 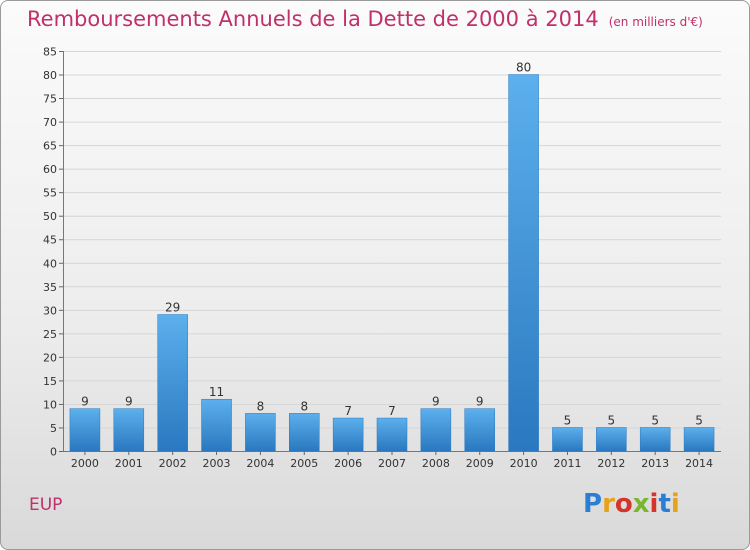 What do you see at coordinates (216, 425) in the screenshot?
I see `bar-2003` at bounding box center [216, 425].